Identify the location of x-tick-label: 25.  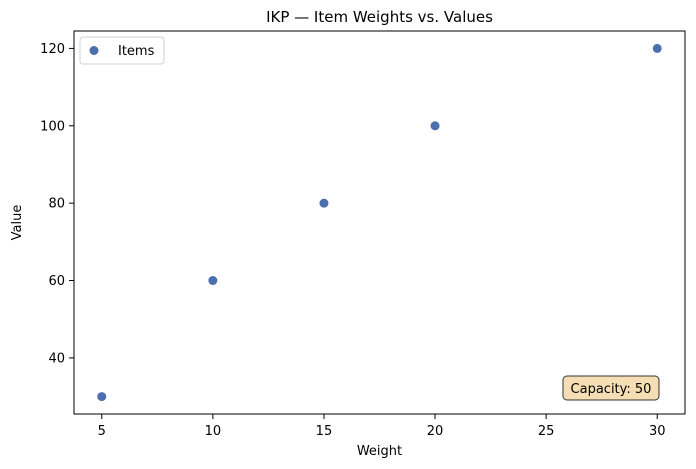
(546, 431).